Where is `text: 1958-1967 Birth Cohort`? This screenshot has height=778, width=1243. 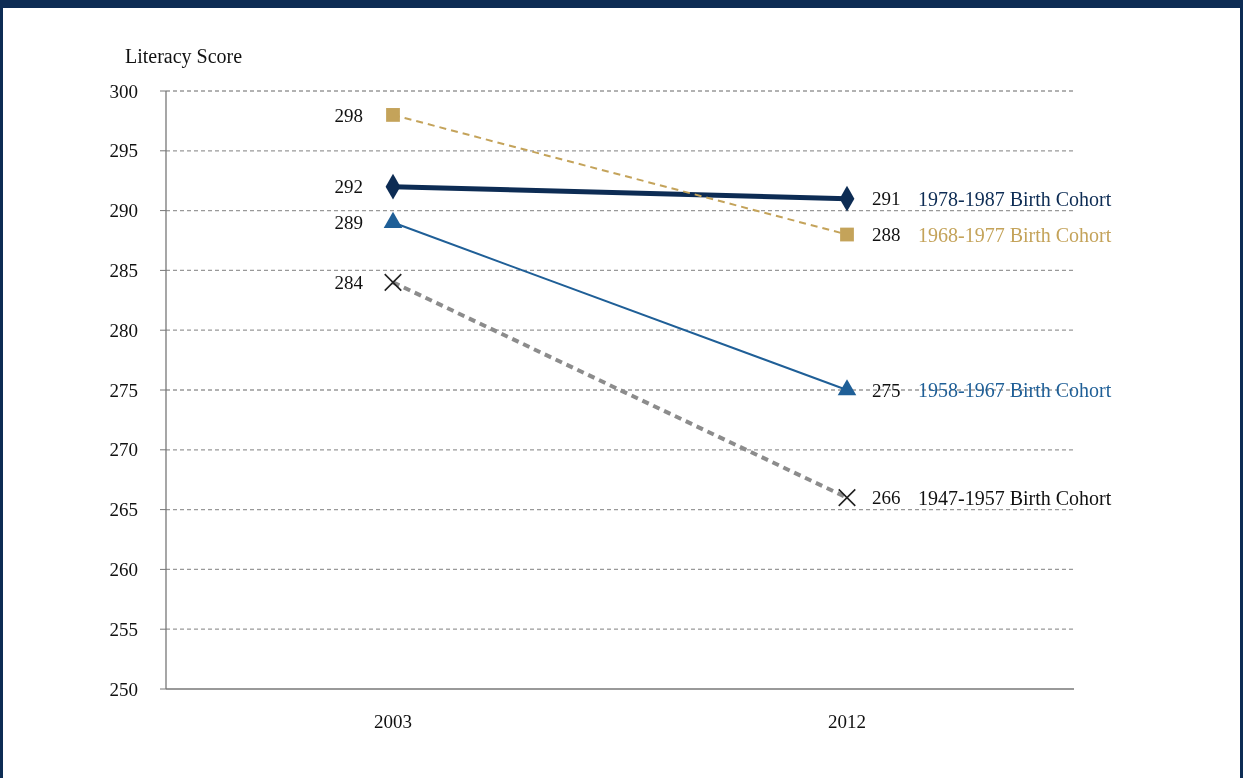 text: 1958-1967 Birth Cohort is located at coordinates (1015, 390).